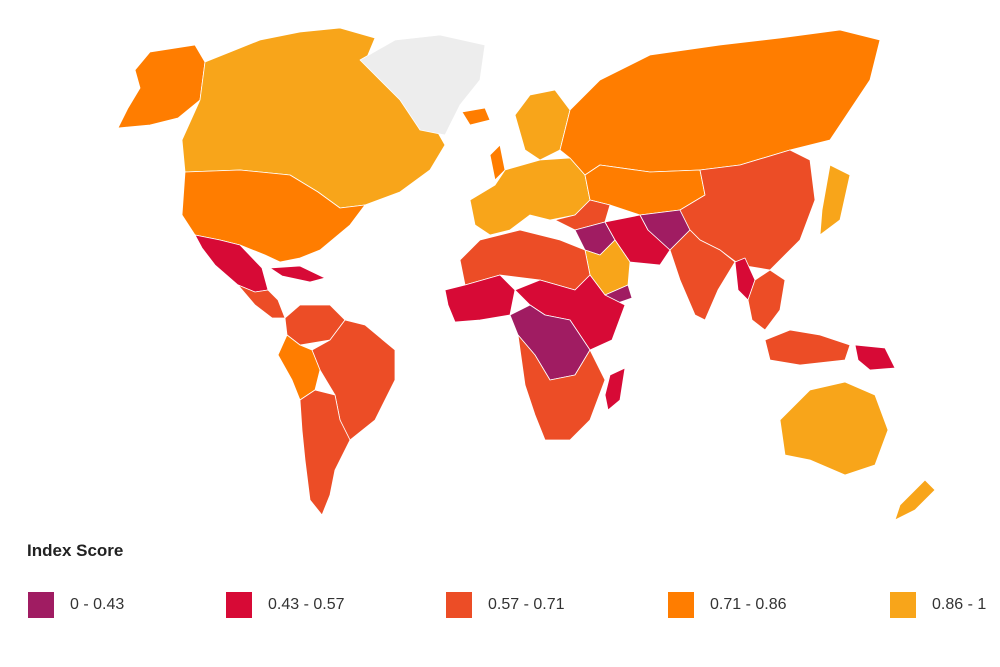 Image resolution: width=1000 pixels, height=667 pixels. I want to click on west-africa, so click(480, 298).